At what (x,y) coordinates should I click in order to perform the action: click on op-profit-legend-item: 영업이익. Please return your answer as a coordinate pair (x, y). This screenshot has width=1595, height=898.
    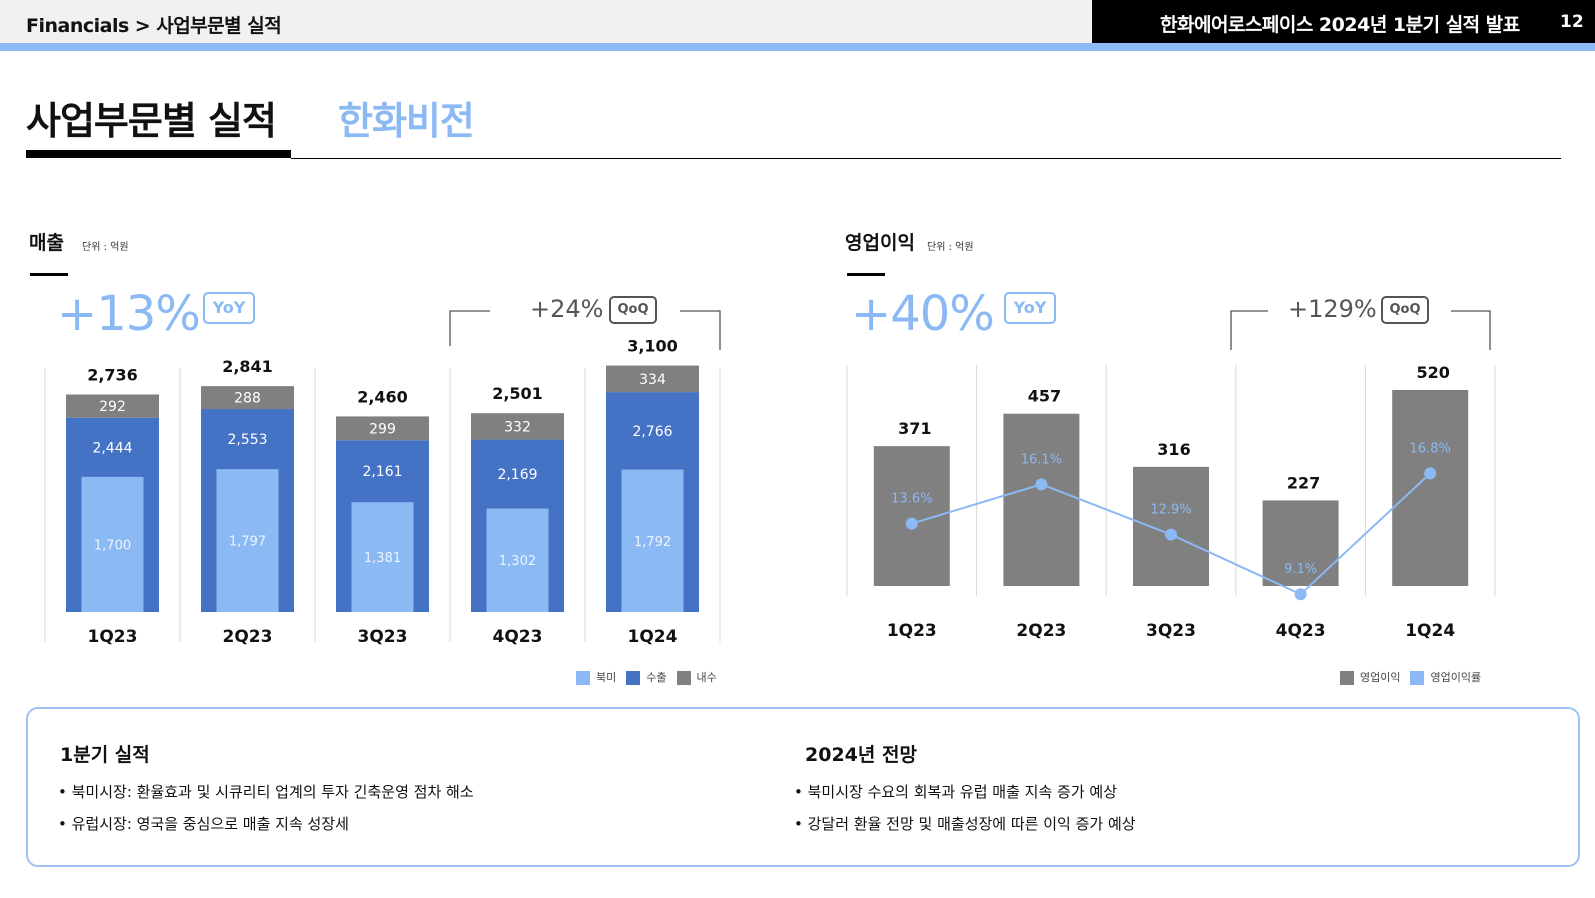
    Looking at the image, I should click on (1370, 677).